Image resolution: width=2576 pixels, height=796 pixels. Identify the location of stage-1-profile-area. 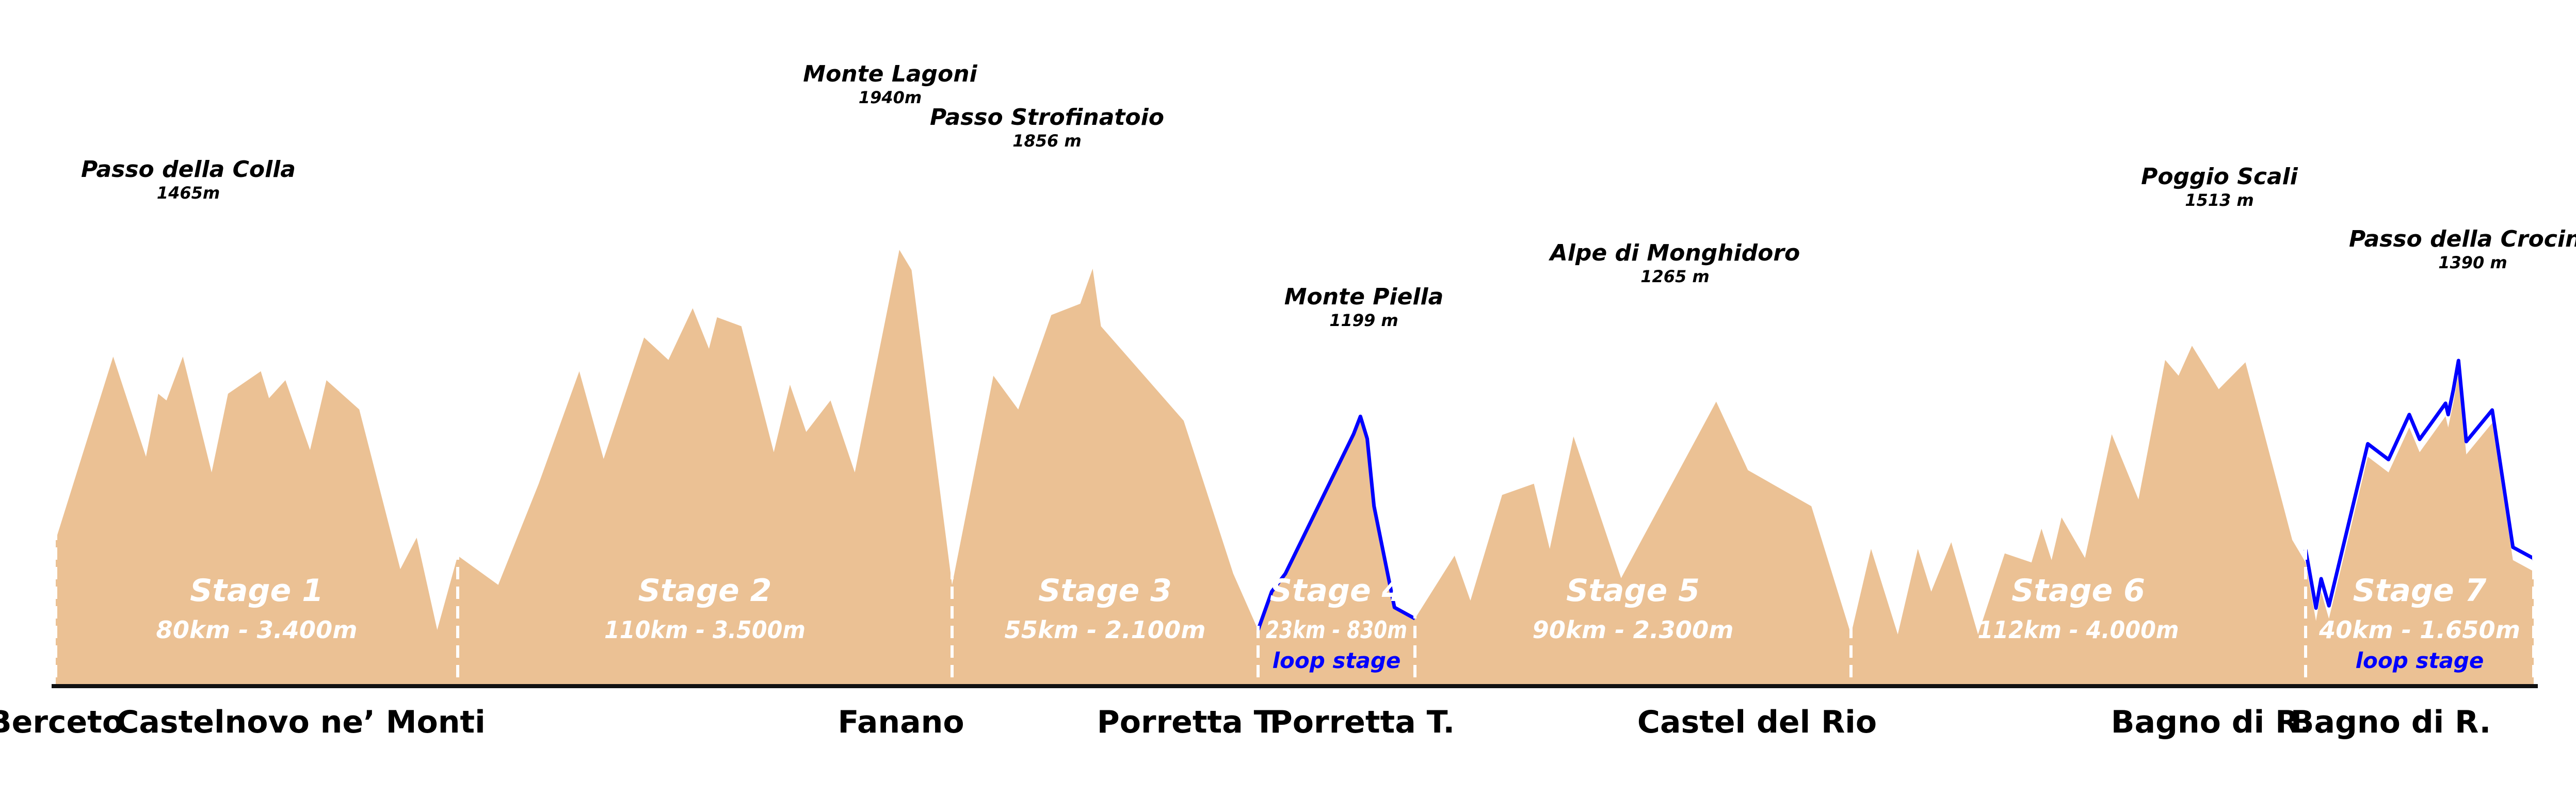
(257, 521).